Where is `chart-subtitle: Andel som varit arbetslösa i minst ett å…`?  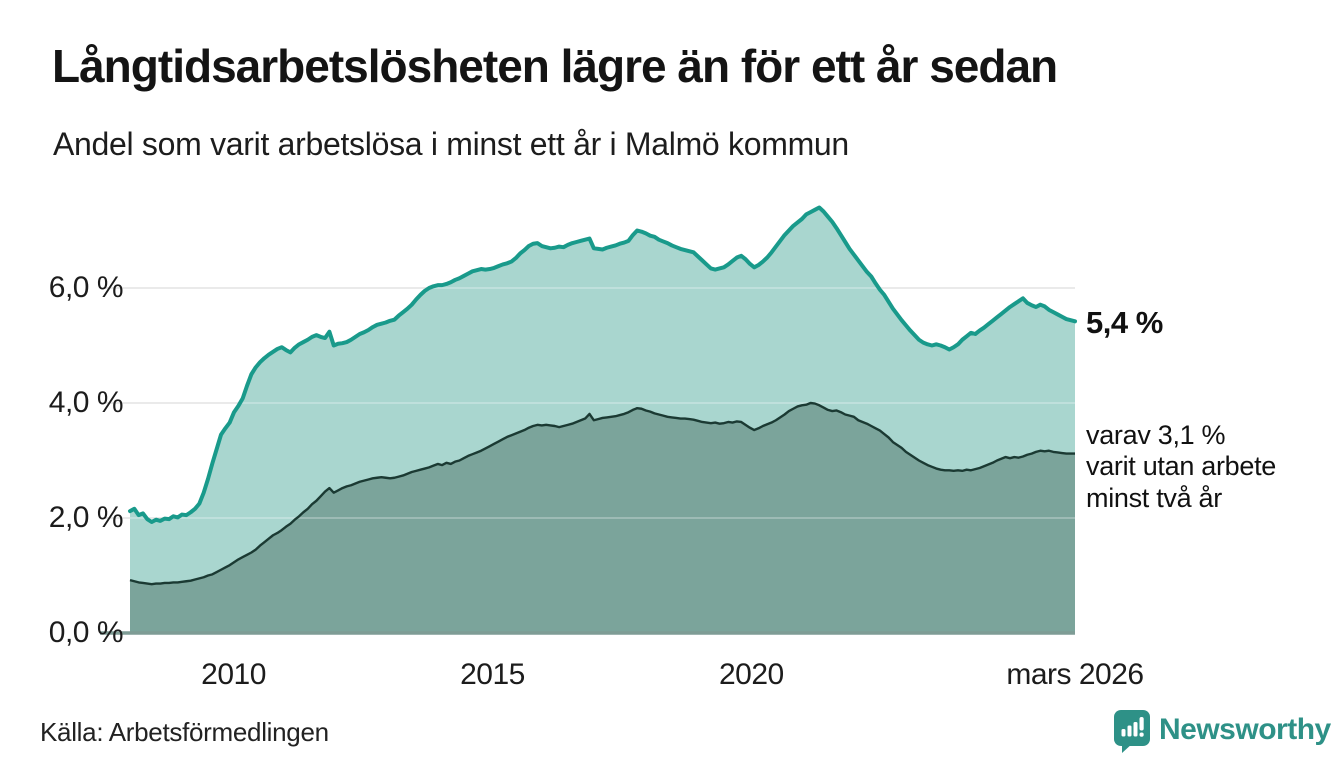 chart-subtitle: Andel som varit arbetslösa i minst ett å… is located at coordinates (451, 144).